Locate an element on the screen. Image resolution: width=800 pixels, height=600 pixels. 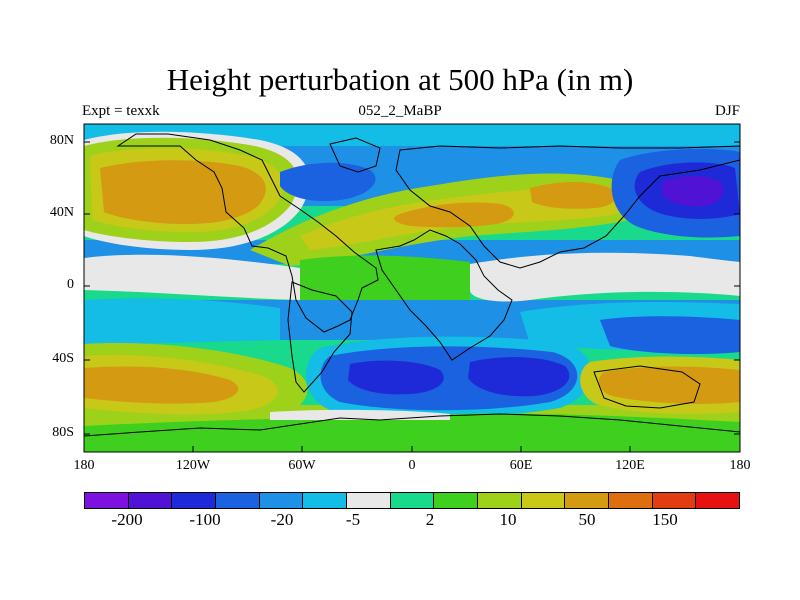
s-pacific-low-east is located at coordinates (670, 335).